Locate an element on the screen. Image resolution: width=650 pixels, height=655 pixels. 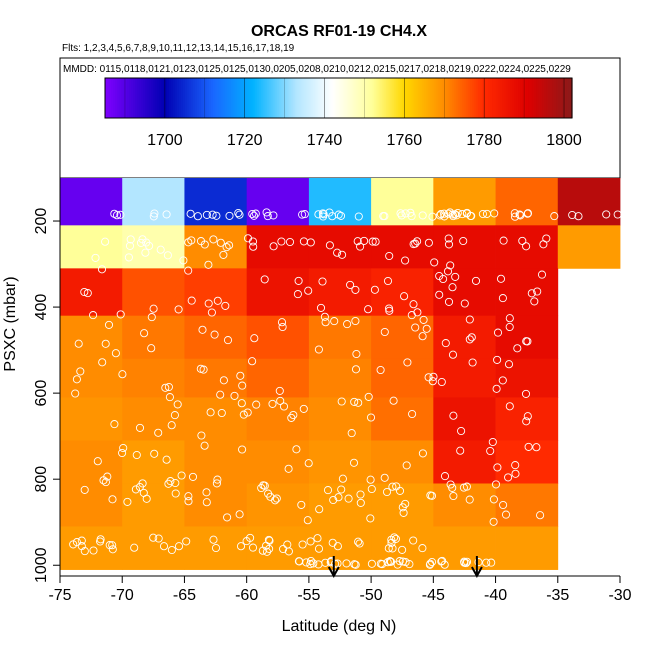
y-tick-label: 400 is located at coordinates (41, 307).